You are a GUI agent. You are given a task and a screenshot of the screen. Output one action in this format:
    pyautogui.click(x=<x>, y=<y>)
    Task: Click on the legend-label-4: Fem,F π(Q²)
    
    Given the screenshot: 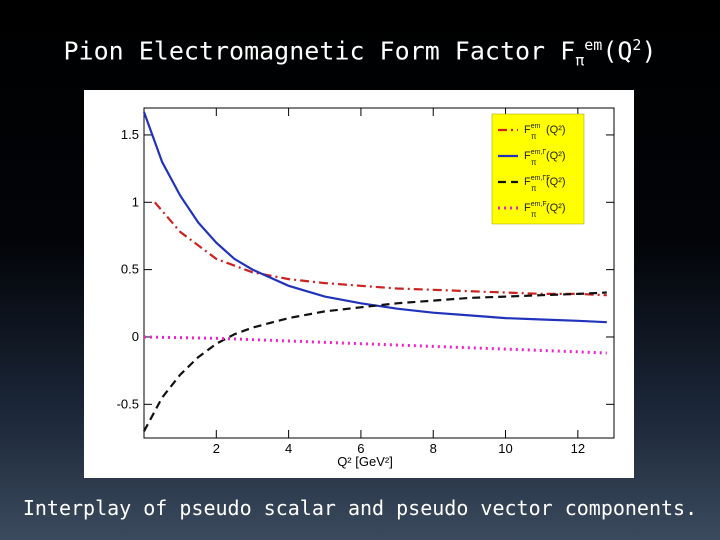 What is the action you would take?
    pyautogui.click(x=545, y=210)
    